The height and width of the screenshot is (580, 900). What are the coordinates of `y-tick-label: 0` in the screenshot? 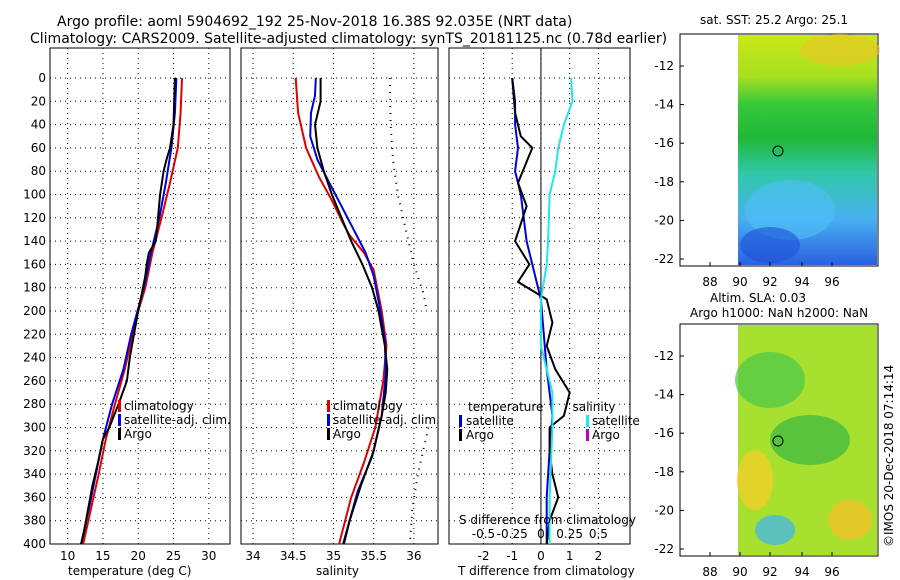 It's located at (42, 78).